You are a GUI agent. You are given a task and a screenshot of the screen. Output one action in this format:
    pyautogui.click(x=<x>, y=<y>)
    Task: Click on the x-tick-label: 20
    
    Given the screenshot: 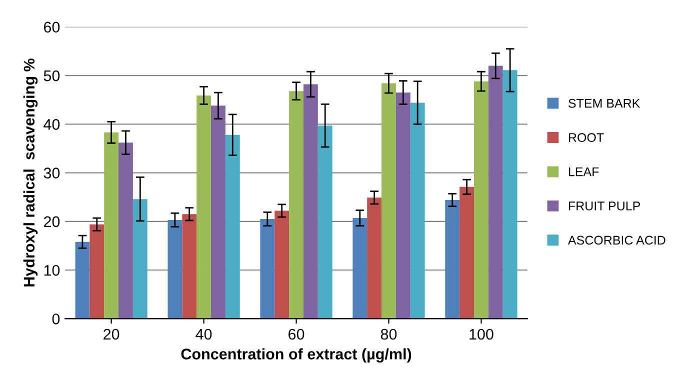 What is the action you would take?
    pyautogui.click(x=112, y=334)
    